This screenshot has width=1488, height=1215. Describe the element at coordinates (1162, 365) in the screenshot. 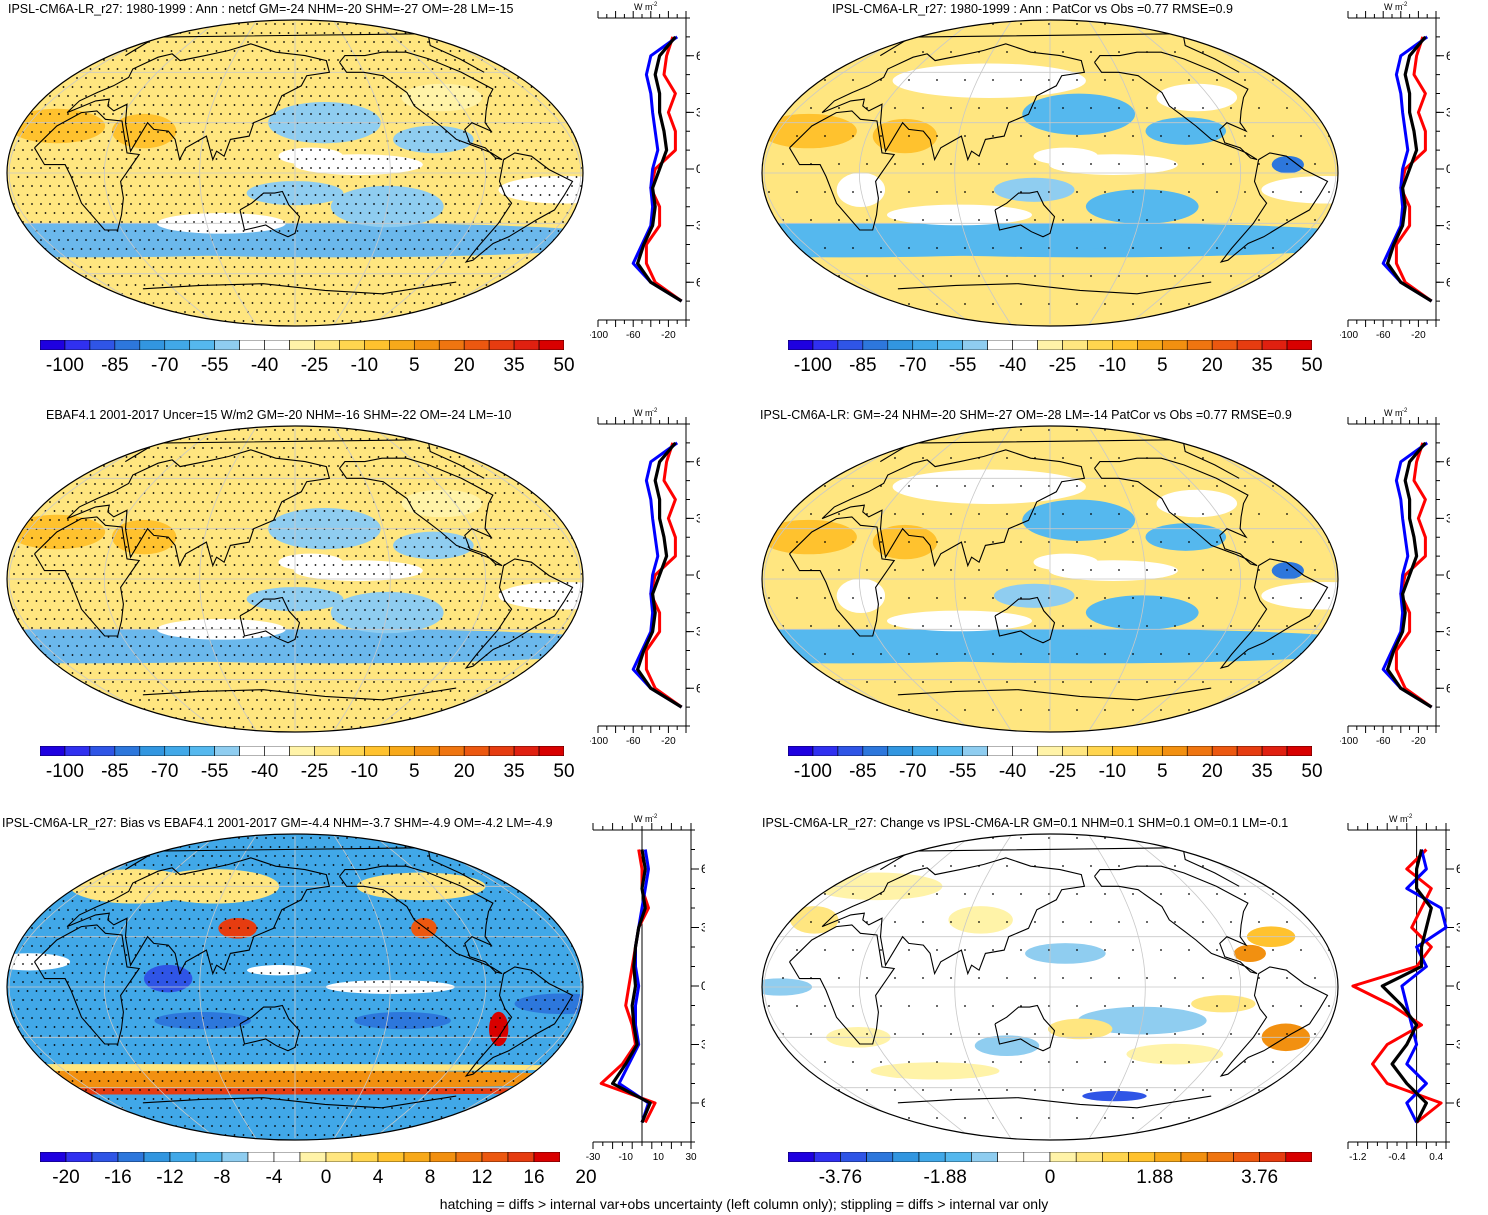

I see `colorbar-tick-label: 5` at that location.